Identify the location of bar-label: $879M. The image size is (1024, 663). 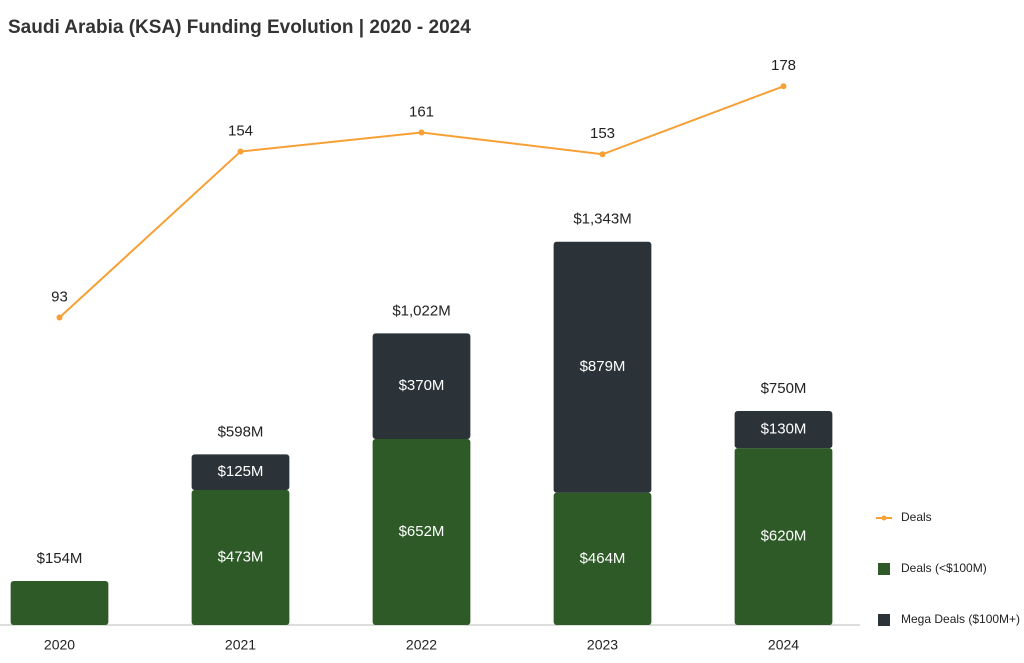
(603, 366).